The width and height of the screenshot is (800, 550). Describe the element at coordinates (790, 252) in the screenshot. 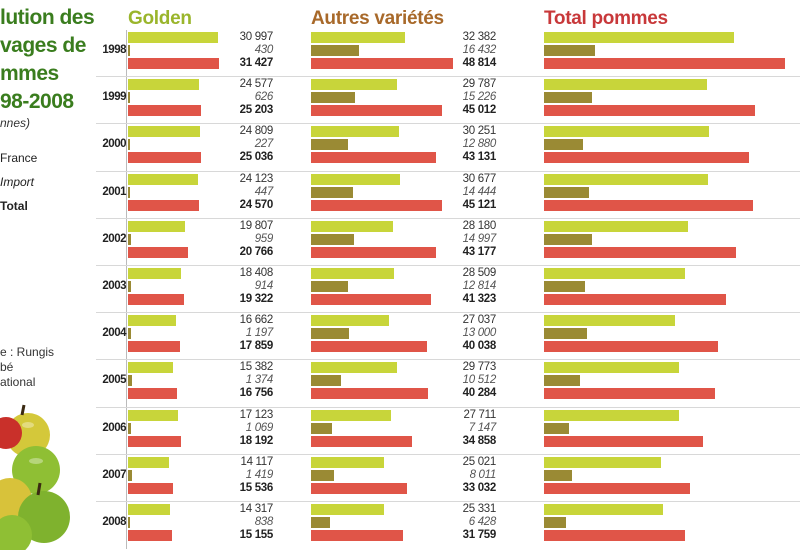

I see `value-label: 63 943` at that location.